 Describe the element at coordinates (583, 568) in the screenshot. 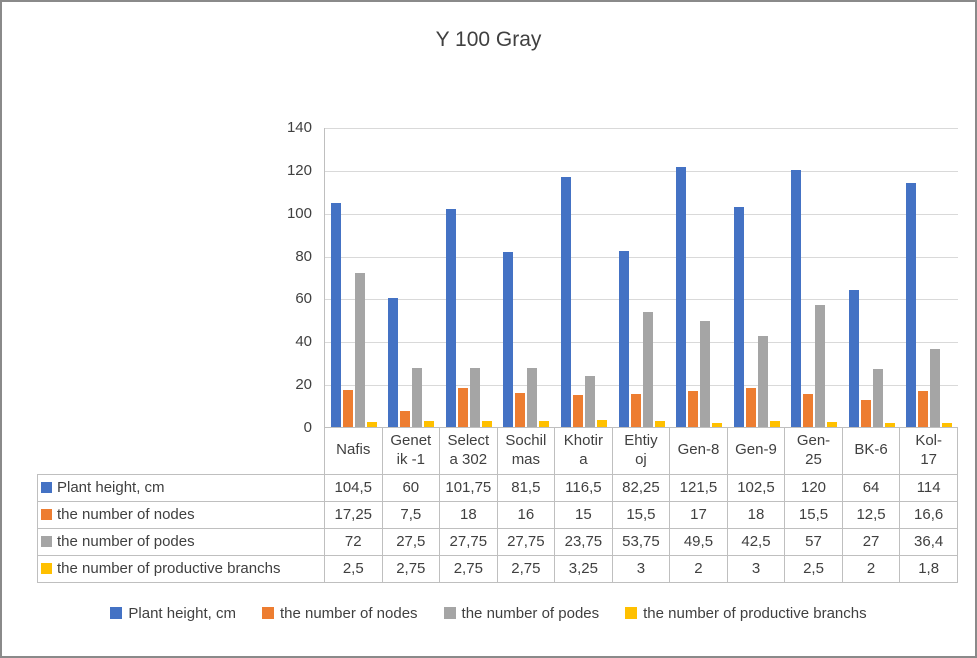

I see `value-cell: 3,25` at that location.